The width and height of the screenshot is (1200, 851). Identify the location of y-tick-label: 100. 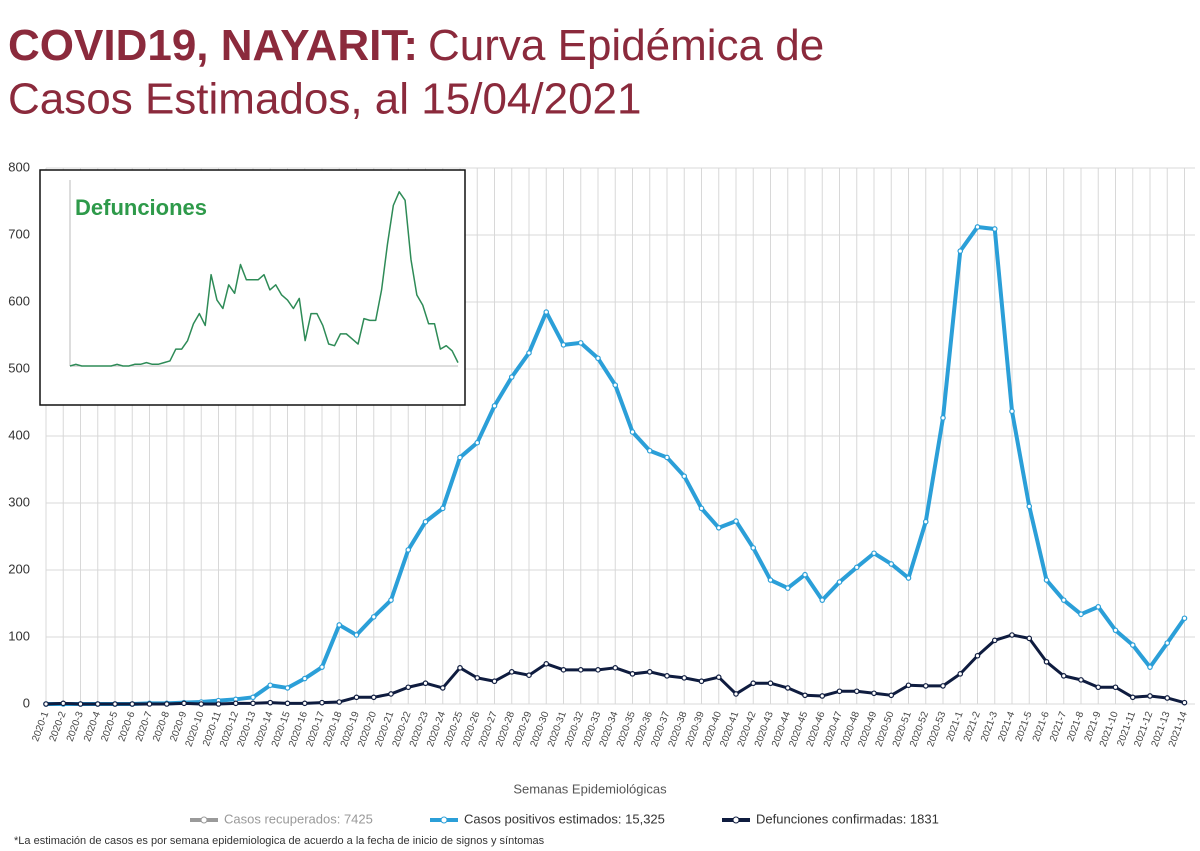
(19, 635).